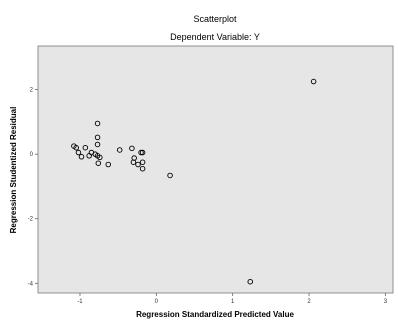 Image resolution: width=398 pixels, height=320 pixels. I want to click on x-axis-ticks: -1 0 1 2 3, so click(232, 299).